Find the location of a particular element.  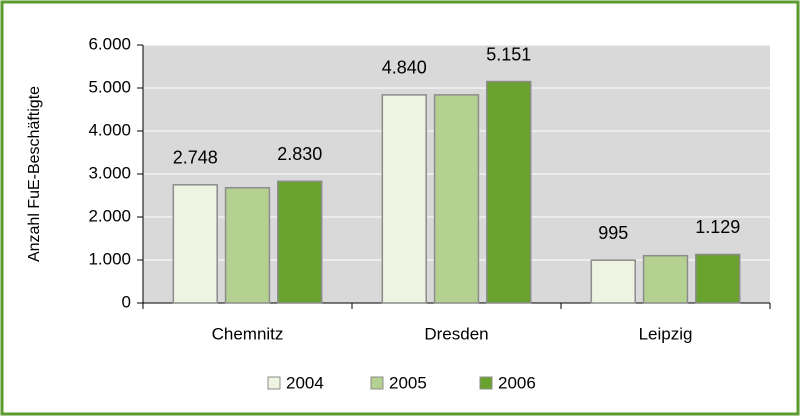

y-axis-label: Anzahl FuE-Beschäftigte is located at coordinates (34, 174).